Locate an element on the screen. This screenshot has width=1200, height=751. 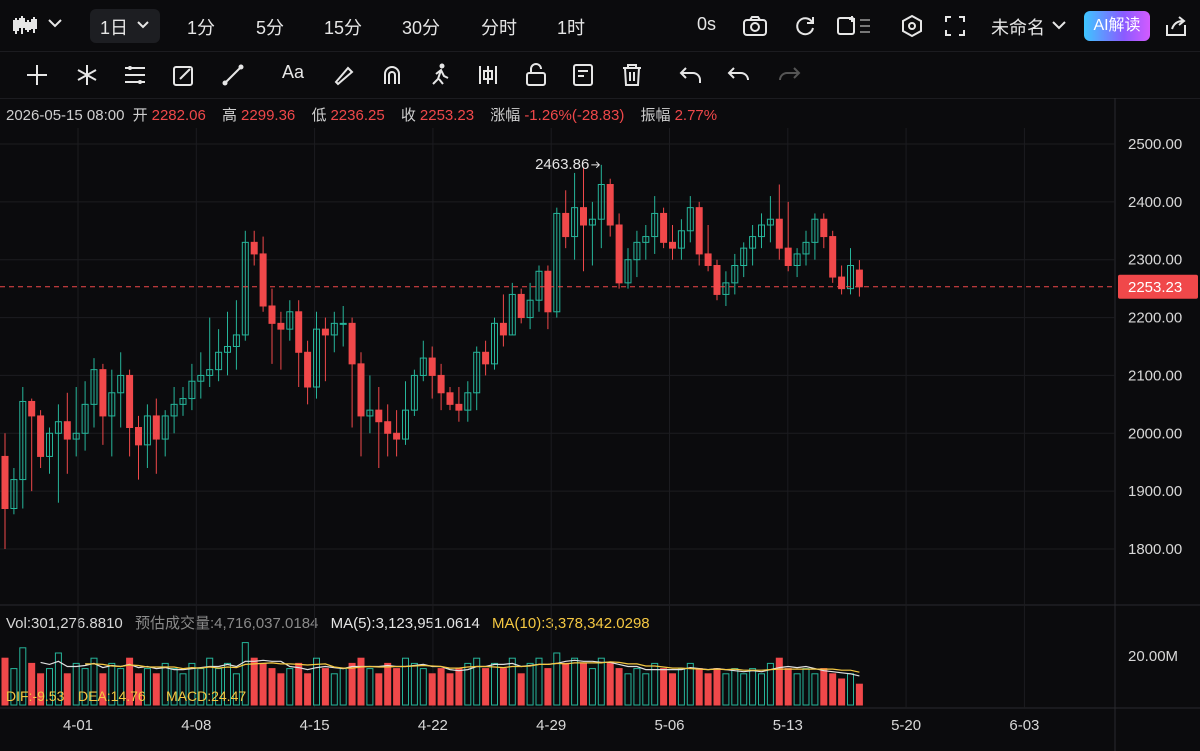
refresh-icon is located at coordinates (805, 28).